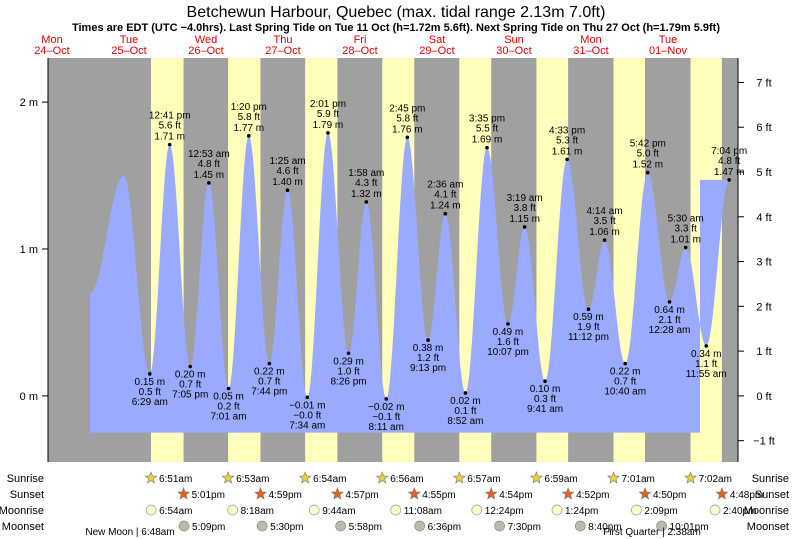  I want to click on sunrise-time: 6:53am, so click(252, 479).